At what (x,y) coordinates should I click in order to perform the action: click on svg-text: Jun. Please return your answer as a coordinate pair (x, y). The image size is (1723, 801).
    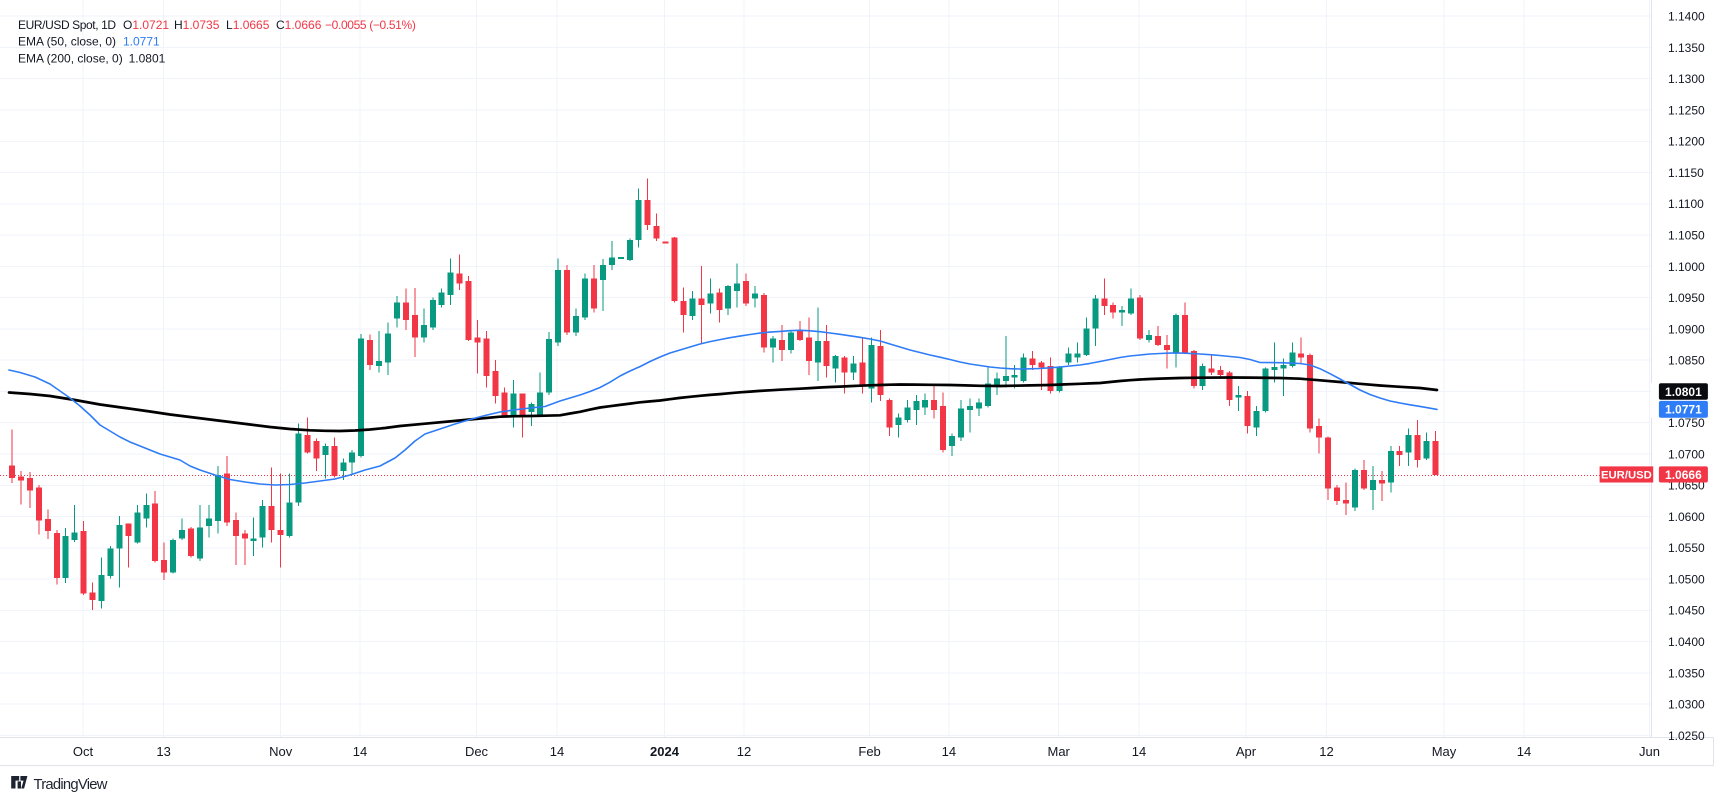
    Looking at the image, I should click on (1649, 751).